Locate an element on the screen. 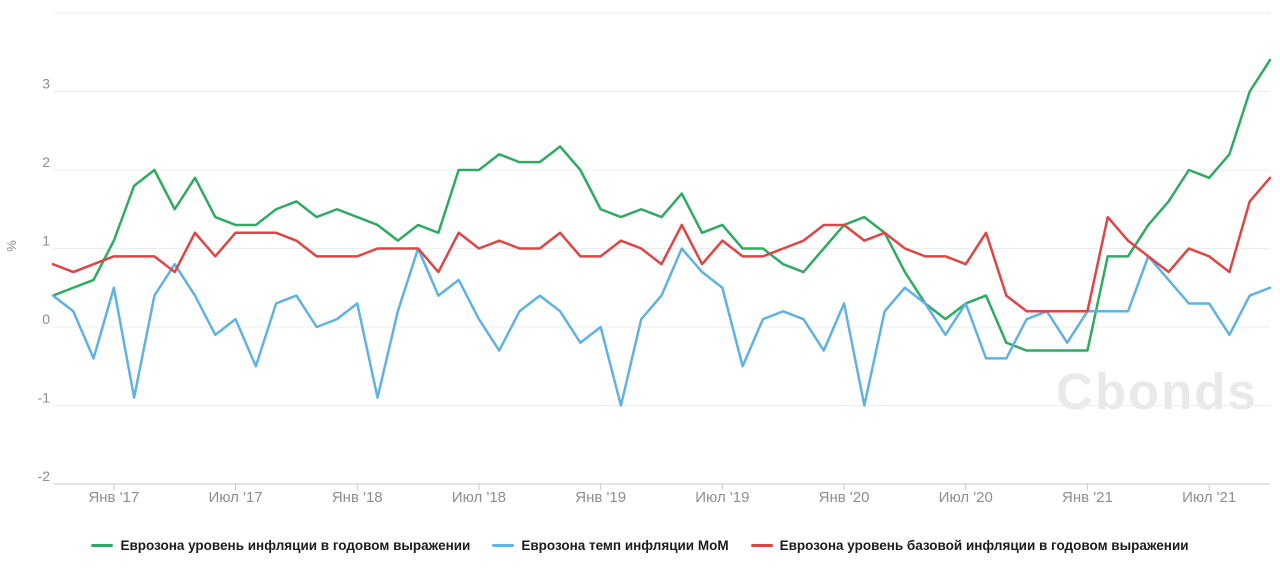 The height and width of the screenshot is (578, 1280). y-axis-tick-label: 1 is located at coordinates (46, 241).